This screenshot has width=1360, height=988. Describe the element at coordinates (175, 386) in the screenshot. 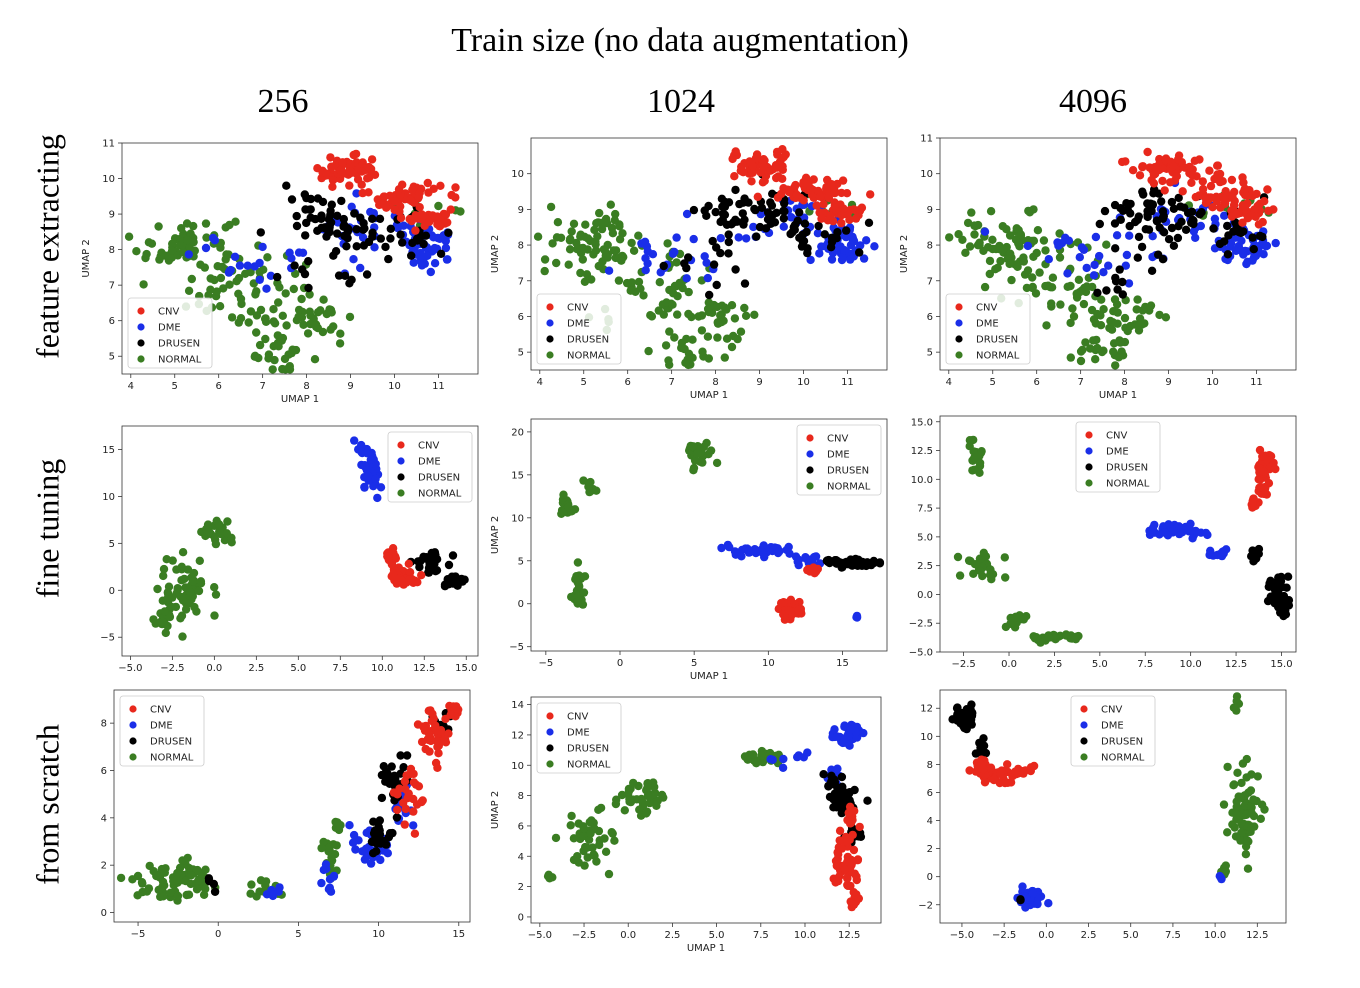

I see `x-tick-label: 5` at that location.